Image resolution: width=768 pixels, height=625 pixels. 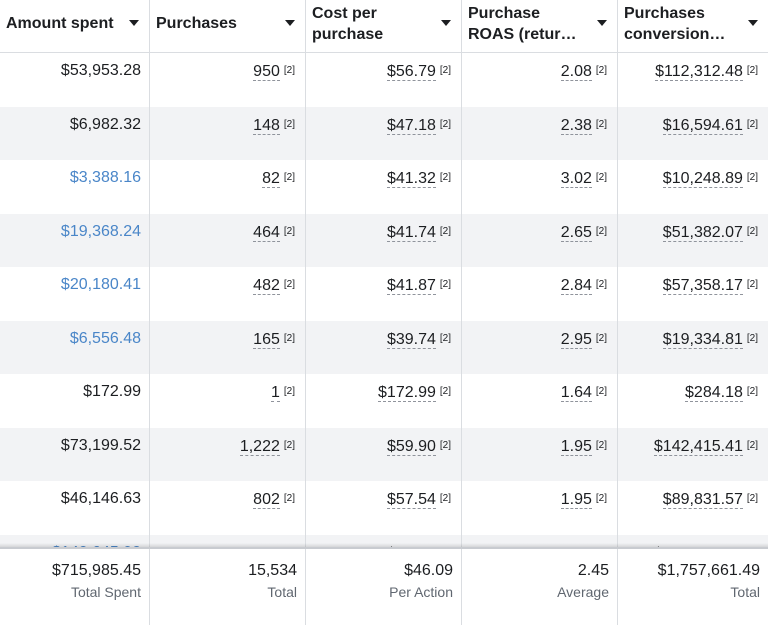 What do you see at coordinates (105, 177) in the screenshot?
I see `amount-link: $3,388.16` at bounding box center [105, 177].